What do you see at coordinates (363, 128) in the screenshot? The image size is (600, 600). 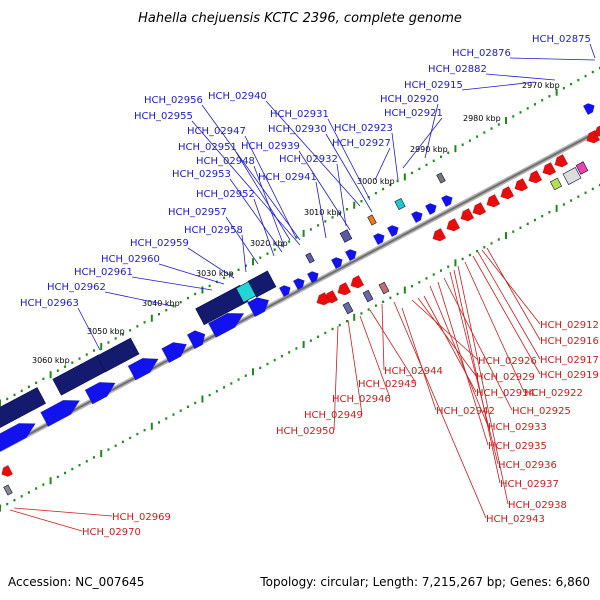 I see `forward-gene-label: HCH_02923` at bounding box center [363, 128].